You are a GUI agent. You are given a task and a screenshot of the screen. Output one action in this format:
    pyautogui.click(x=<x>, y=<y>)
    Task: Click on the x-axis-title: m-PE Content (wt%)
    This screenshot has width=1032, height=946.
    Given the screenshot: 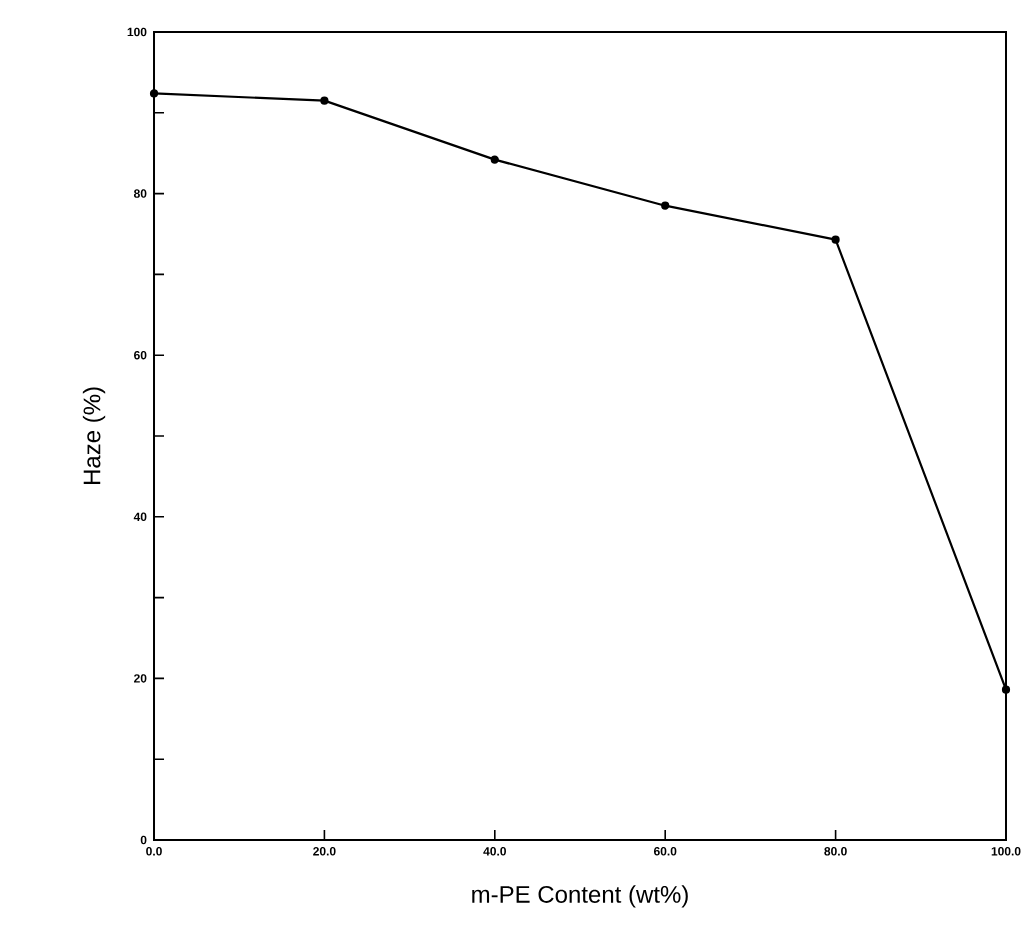 What is the action you would take?
    pyautogui.click(x=580, y=896)
    